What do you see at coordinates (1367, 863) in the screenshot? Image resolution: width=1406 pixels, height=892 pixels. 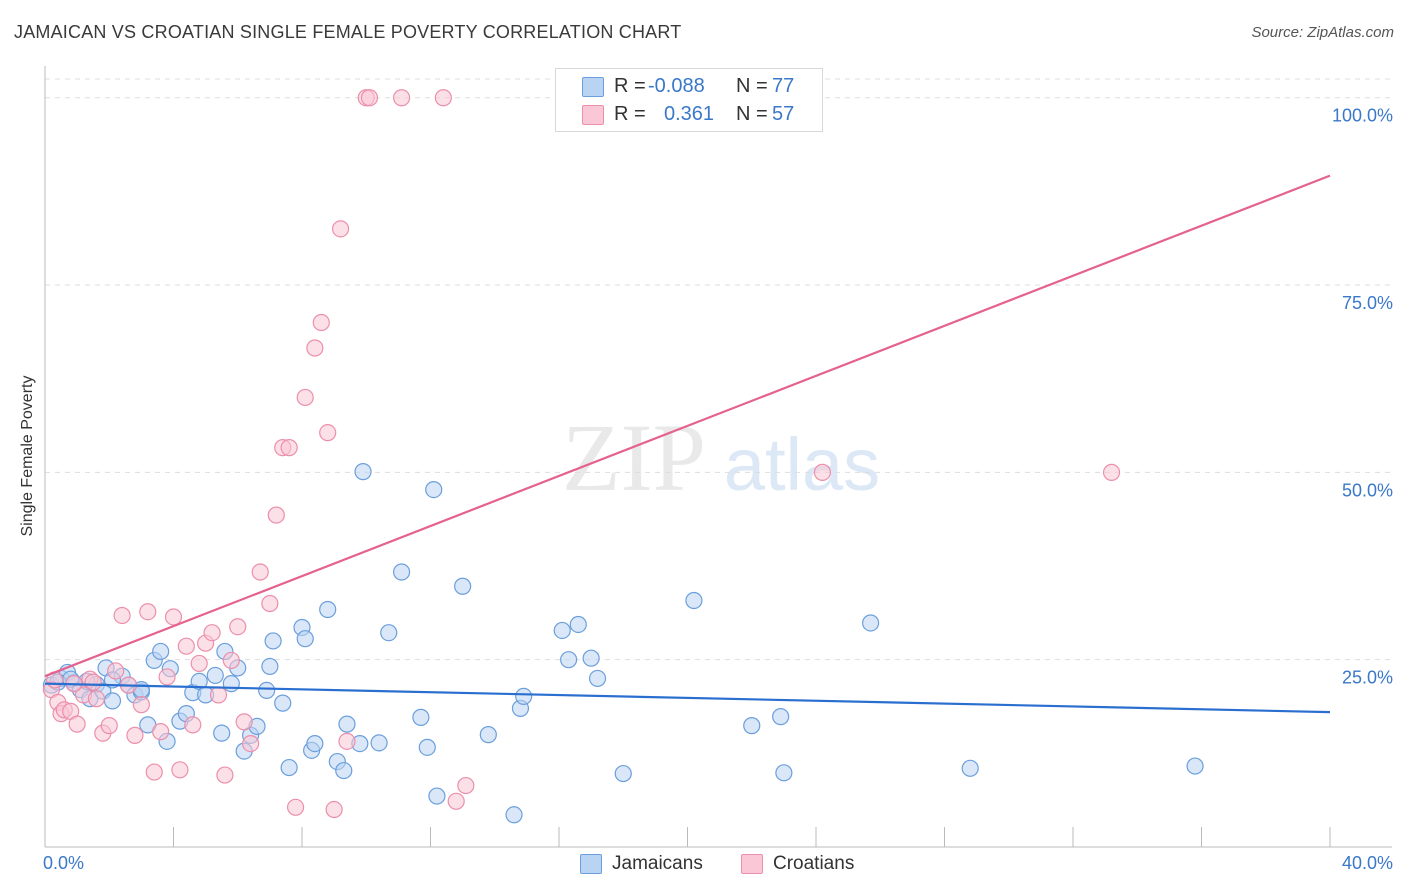 I see `x-tick-label-max: 40.0%` at bounding box center [1367, 863].